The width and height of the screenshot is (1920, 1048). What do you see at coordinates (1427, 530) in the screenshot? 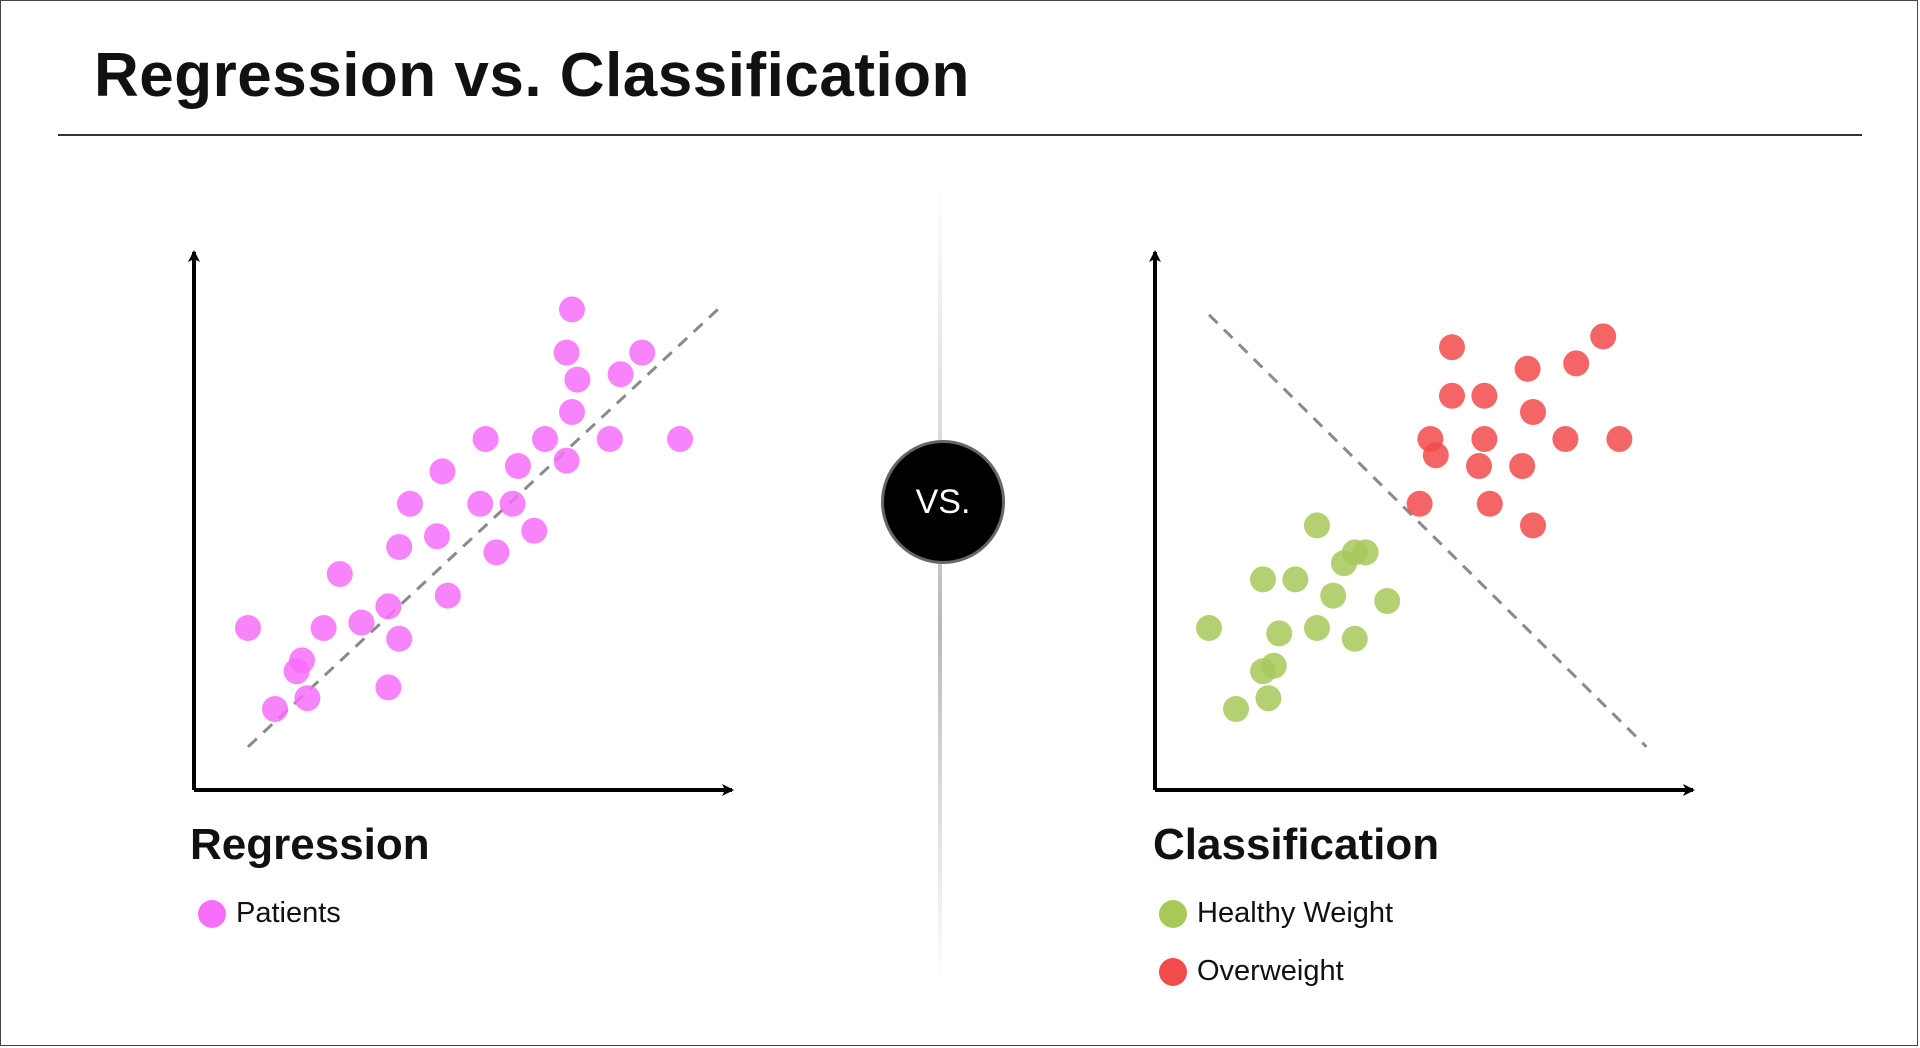
I see `decision-boundary-line` at bounding box center [1427, 530].